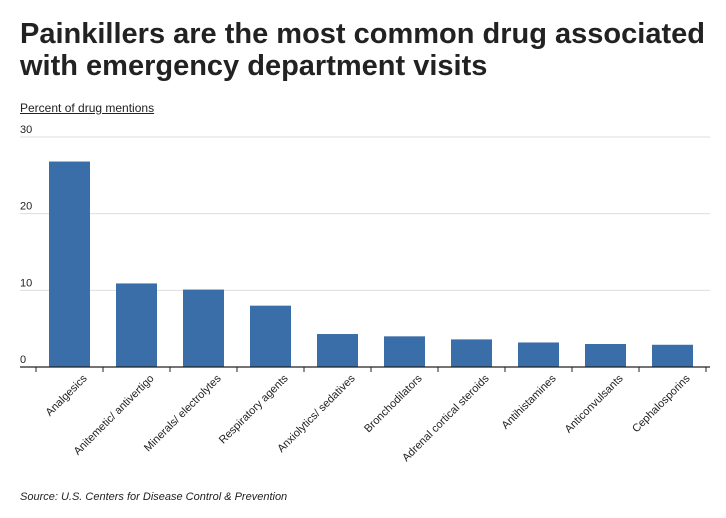 Image resolution: width=726 pixels, height=518 pixels. Describe the element at coordinates (136, 325) in the screenshot. I see `bar-anitemetic-antivertigo` at that location.